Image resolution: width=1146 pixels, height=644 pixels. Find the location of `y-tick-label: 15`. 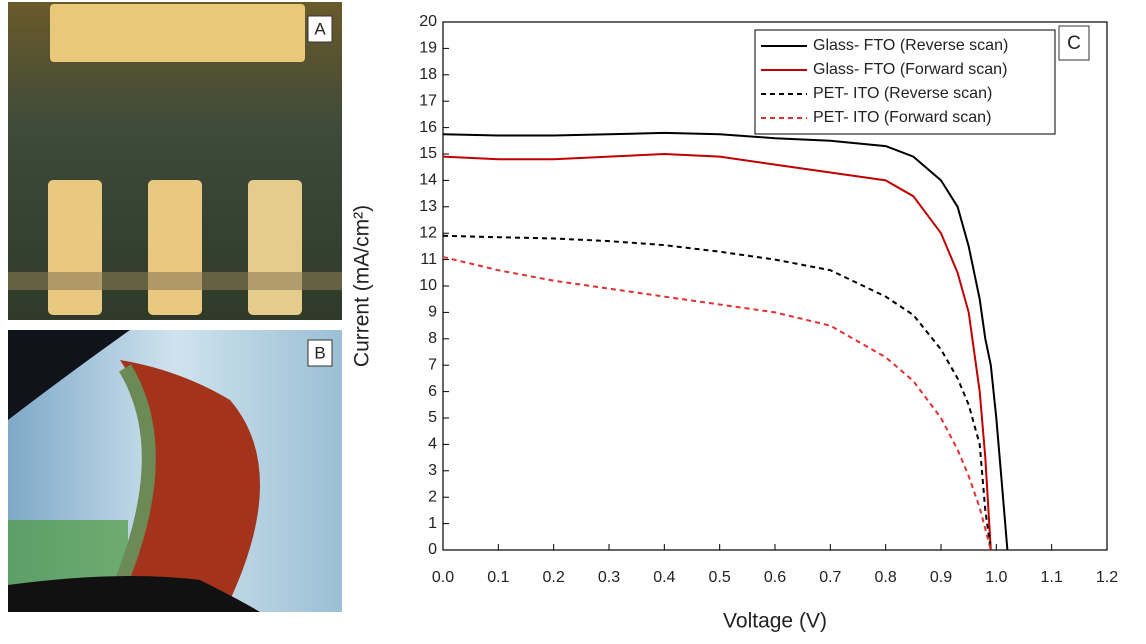

y-tick-label: 15 is located at coordinates (428, 153).